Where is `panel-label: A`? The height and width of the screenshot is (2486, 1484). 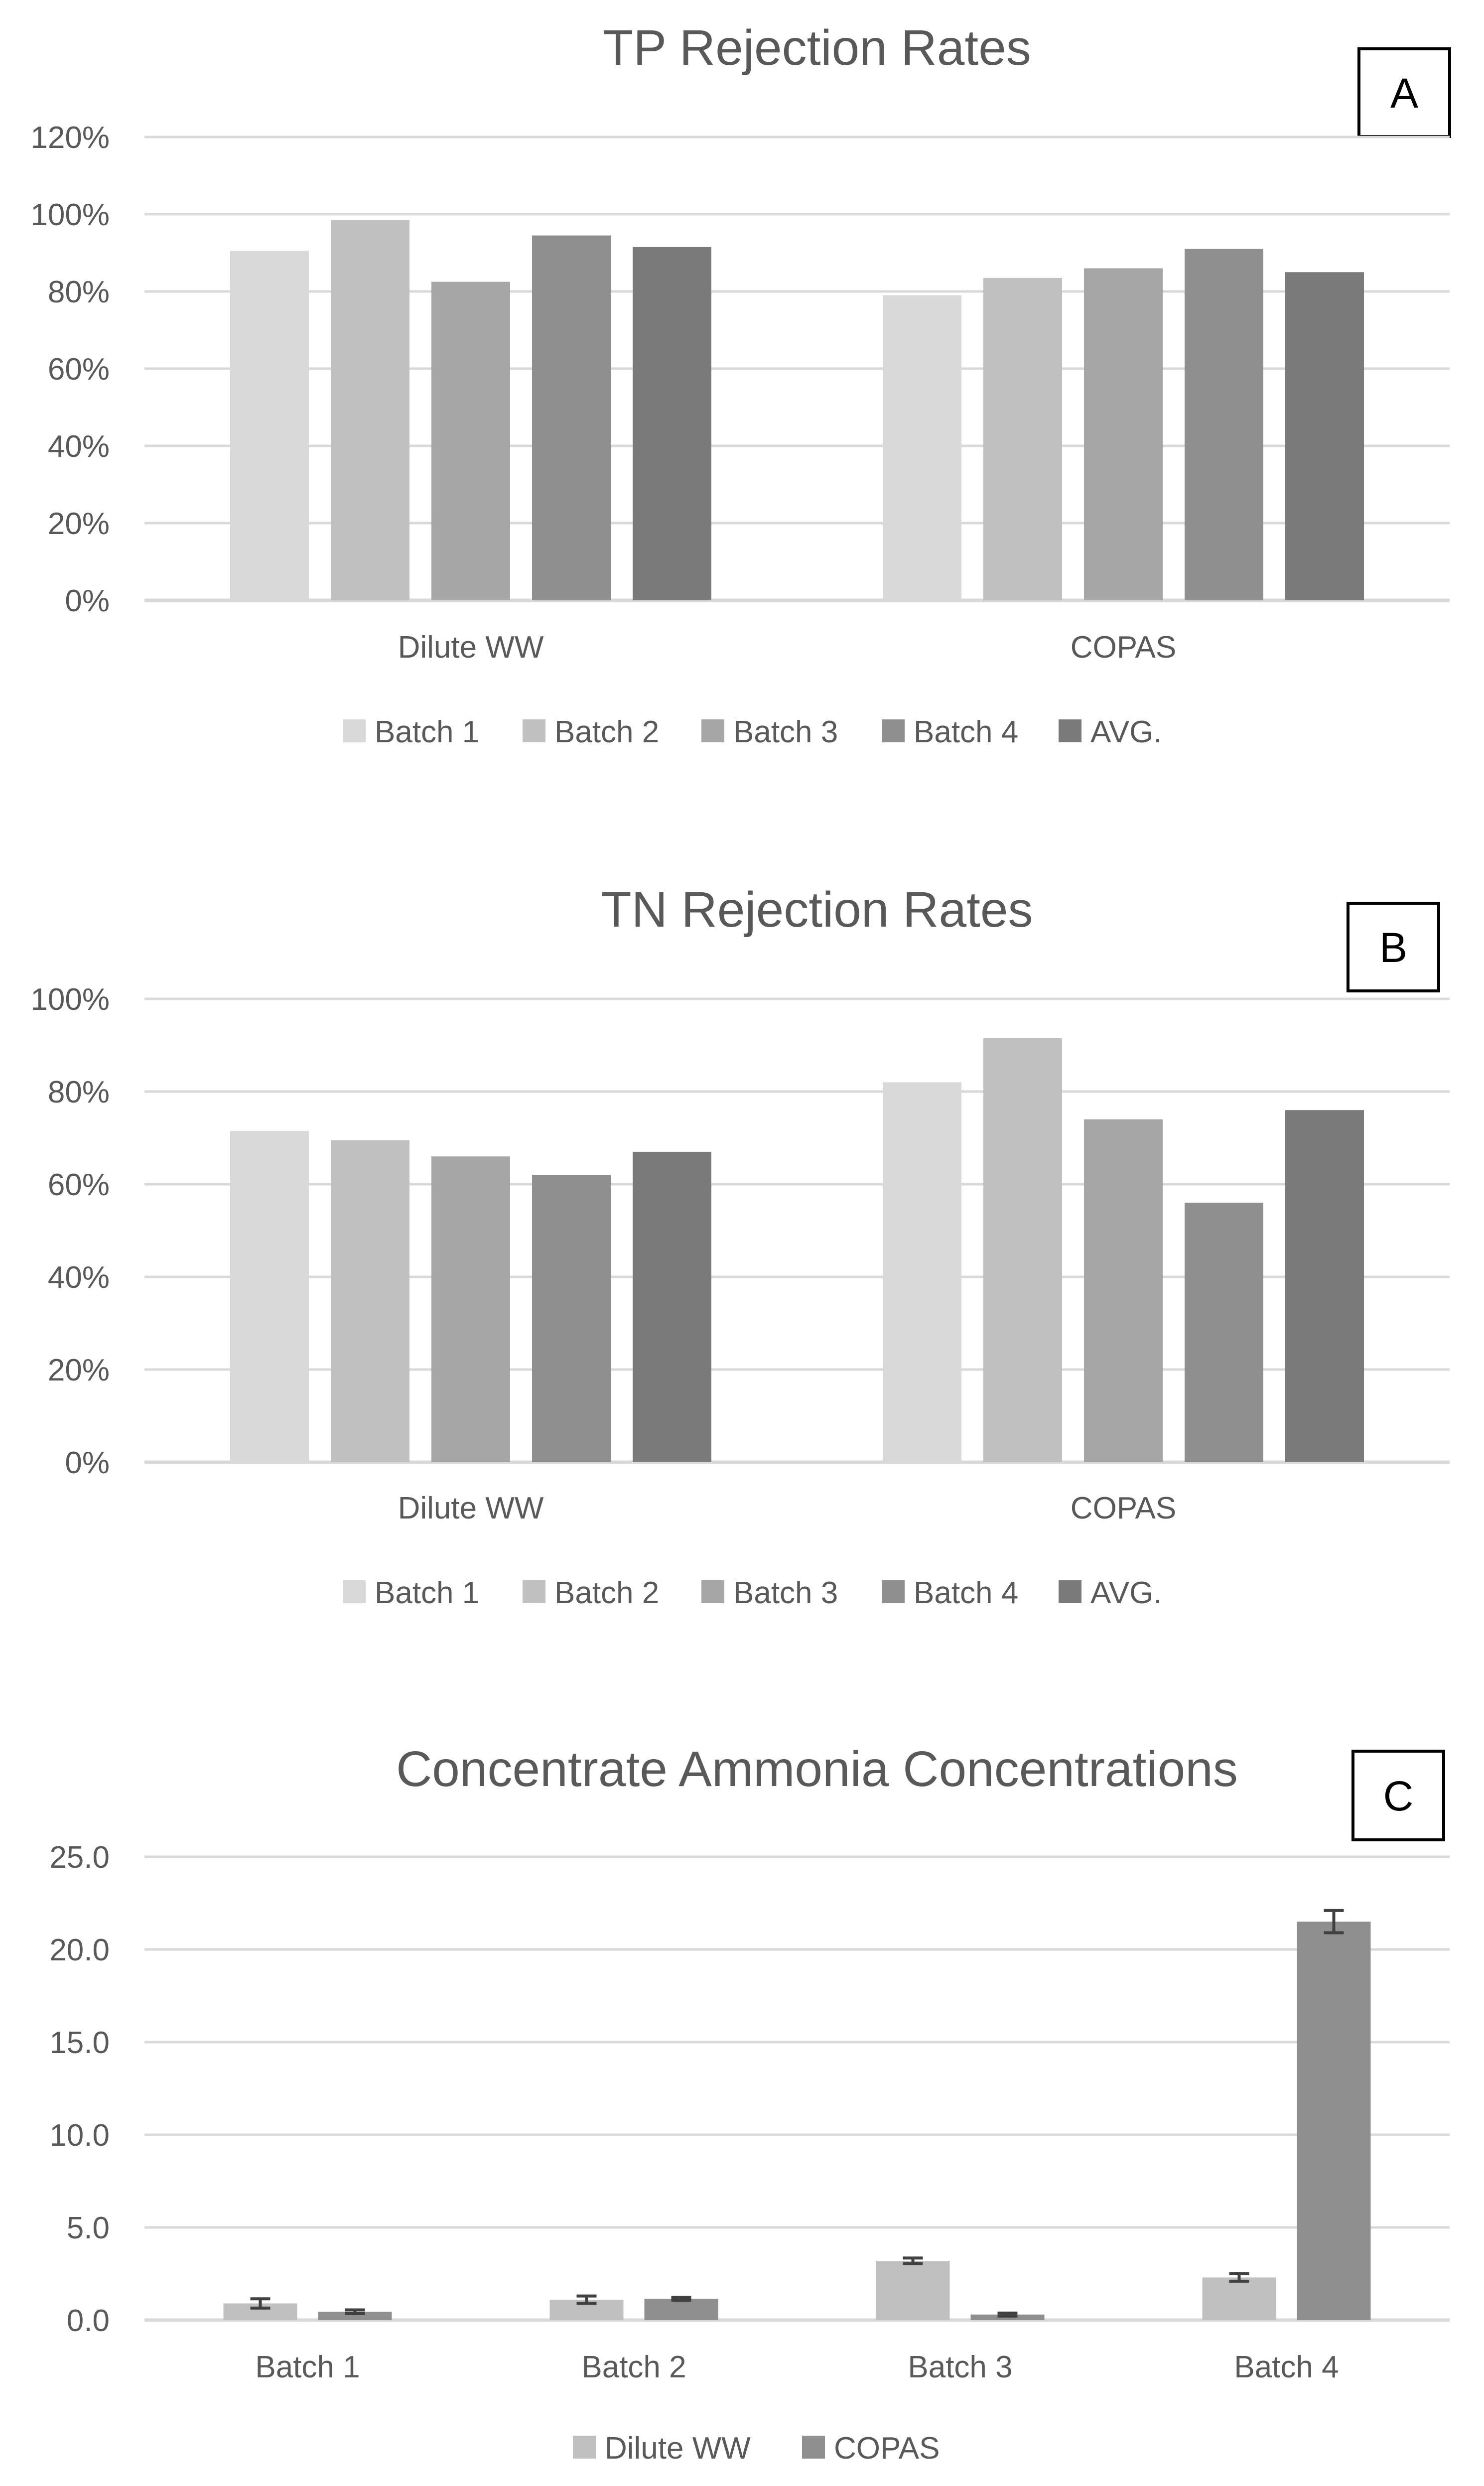
panel-label: A is located at coordinates (1404, 93).